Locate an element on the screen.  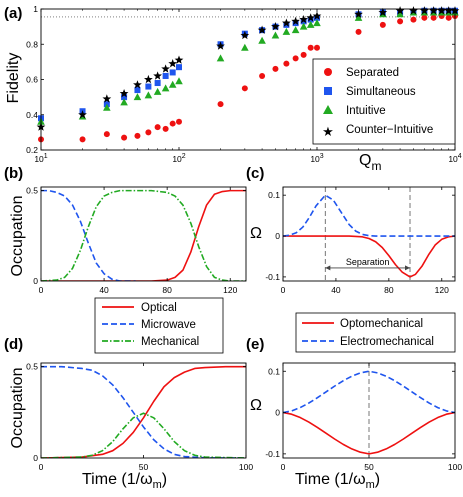
legend-optical: Optical is located at coordinates (159, 308).